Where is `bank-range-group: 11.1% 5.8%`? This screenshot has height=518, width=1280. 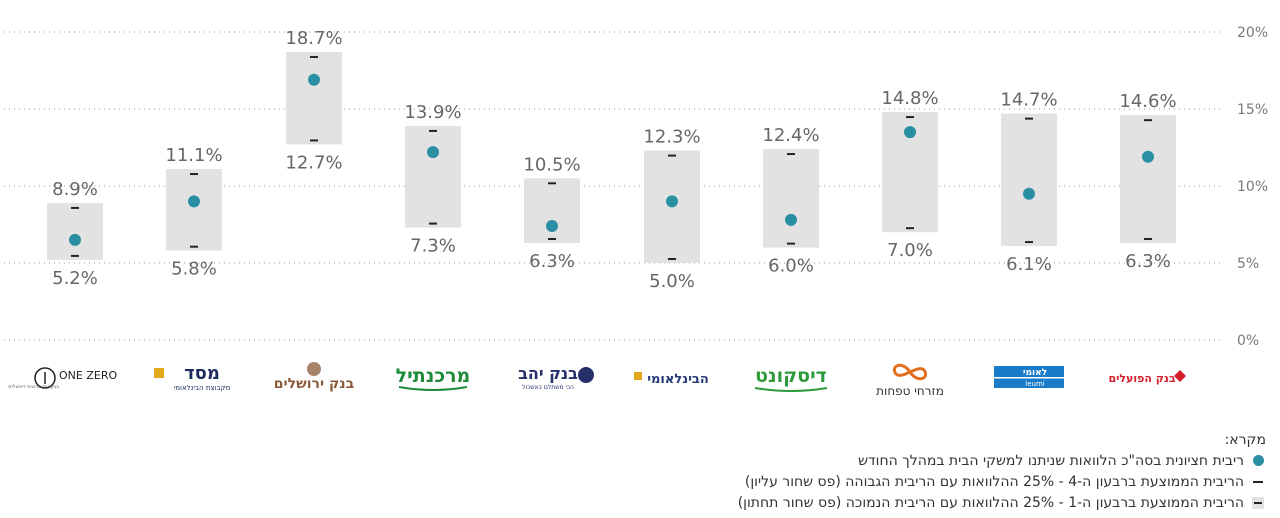 bank-range-group: 11.1% 5.8% is located at coordinates (193, 212).